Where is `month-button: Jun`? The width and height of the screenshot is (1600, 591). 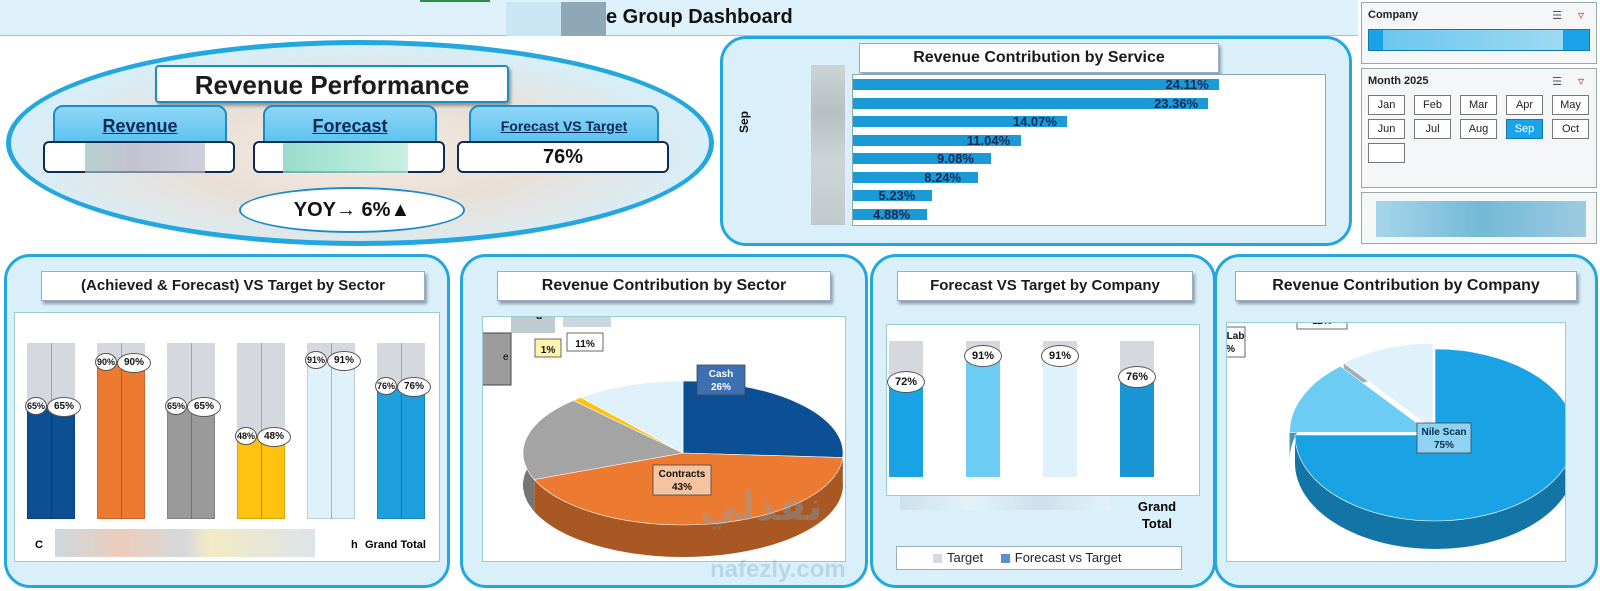
month-button: Jun is located at coordinates (1386, 129).